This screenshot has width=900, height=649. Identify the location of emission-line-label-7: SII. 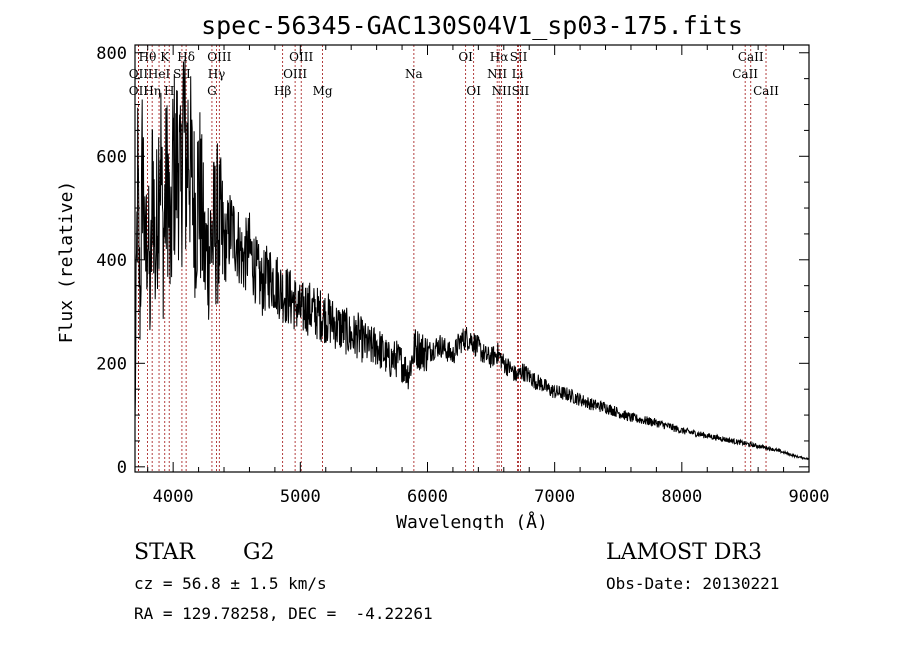
(182, 74).